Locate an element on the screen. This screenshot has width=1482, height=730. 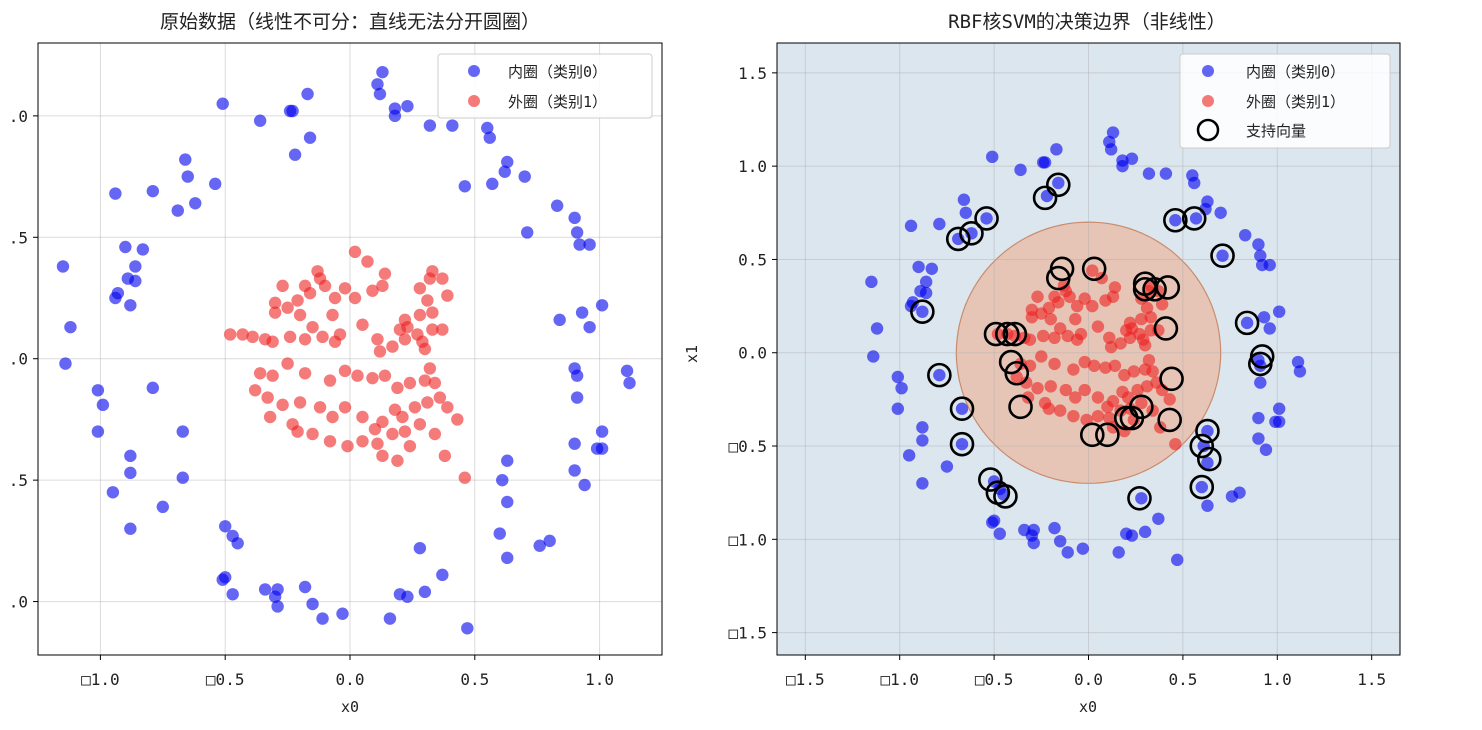
right-legend-box is located at coordinates (1285, 101).